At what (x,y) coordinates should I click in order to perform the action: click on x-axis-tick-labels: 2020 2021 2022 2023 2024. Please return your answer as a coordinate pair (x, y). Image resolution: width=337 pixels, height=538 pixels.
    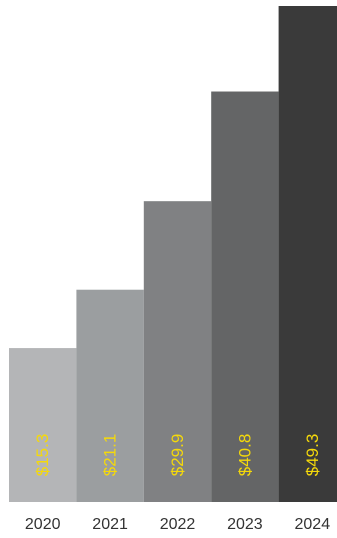
    Looking at the image, I should click on (177, 524).